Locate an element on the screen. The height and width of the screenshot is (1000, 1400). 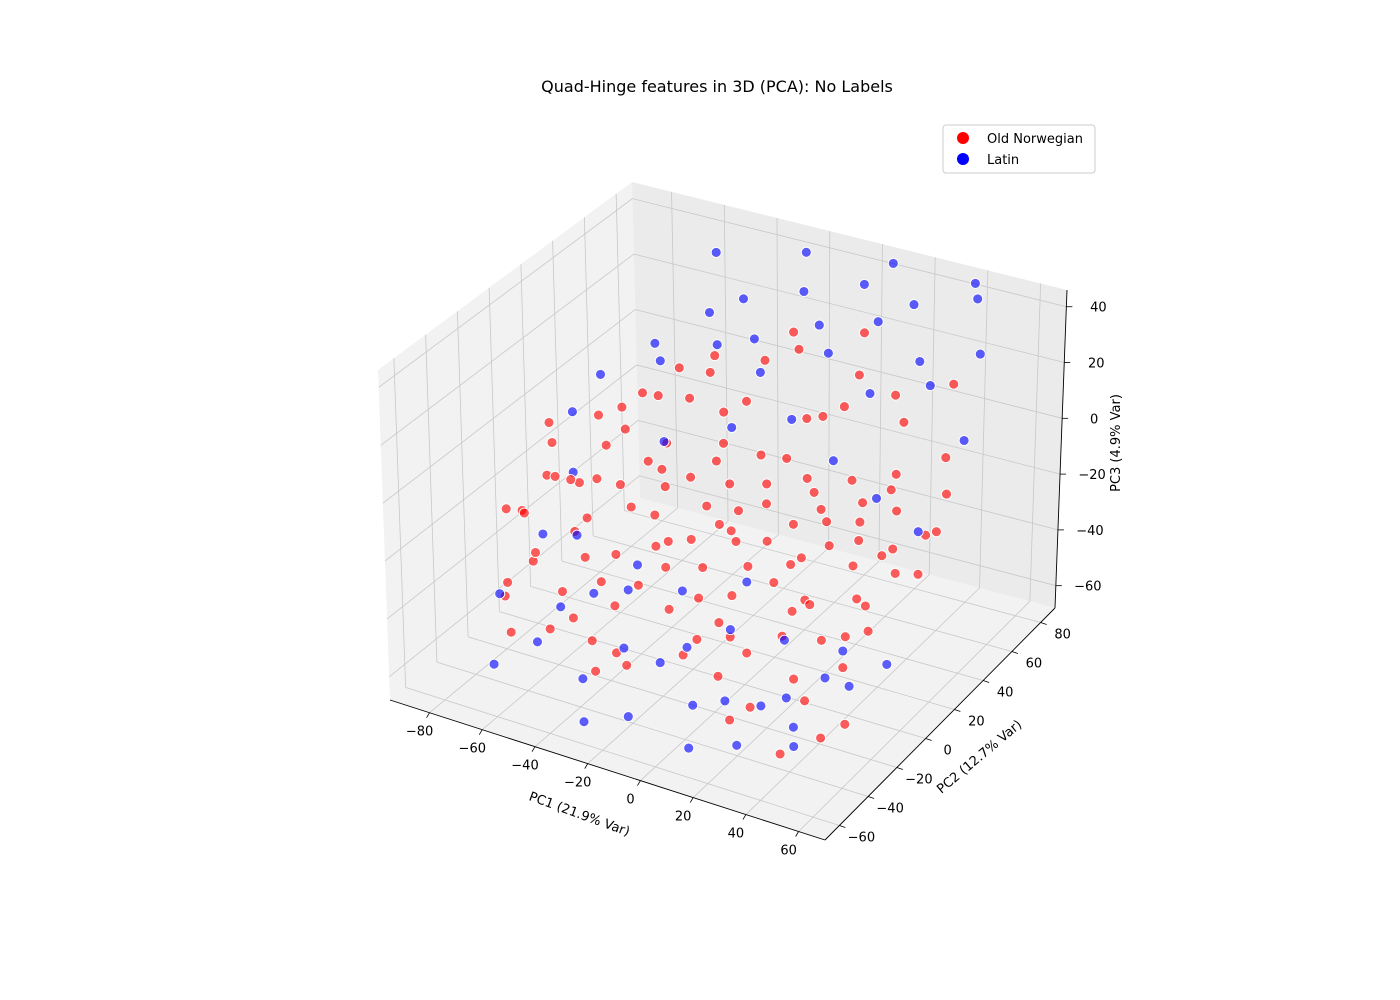
x-tick-label: −20 is located at coordinates (577, 783).